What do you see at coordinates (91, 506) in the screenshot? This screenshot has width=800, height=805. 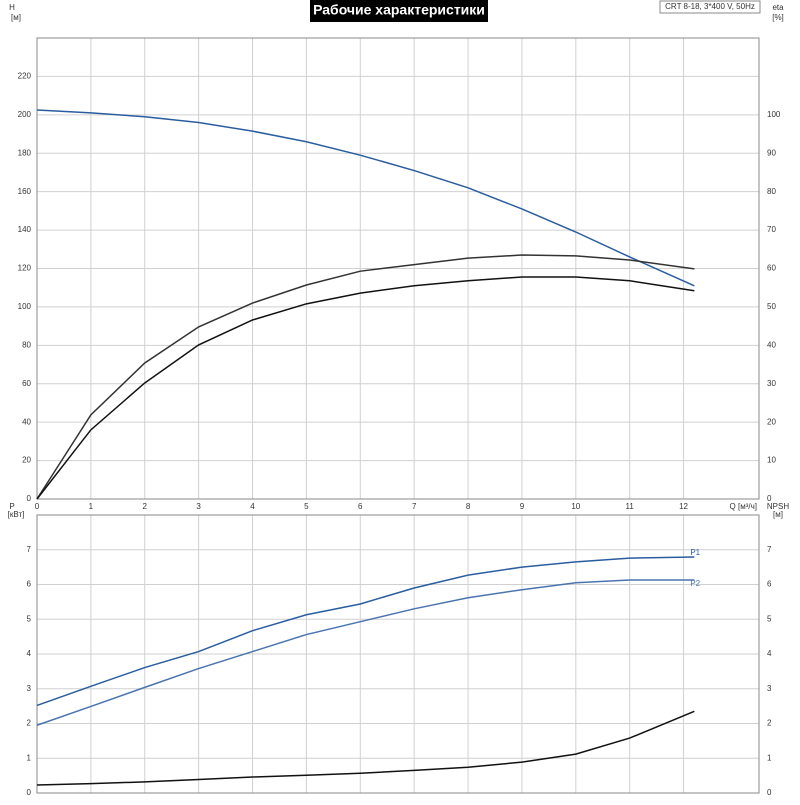 I see `x-tick-label: 1` at bounding box center [91, 506].